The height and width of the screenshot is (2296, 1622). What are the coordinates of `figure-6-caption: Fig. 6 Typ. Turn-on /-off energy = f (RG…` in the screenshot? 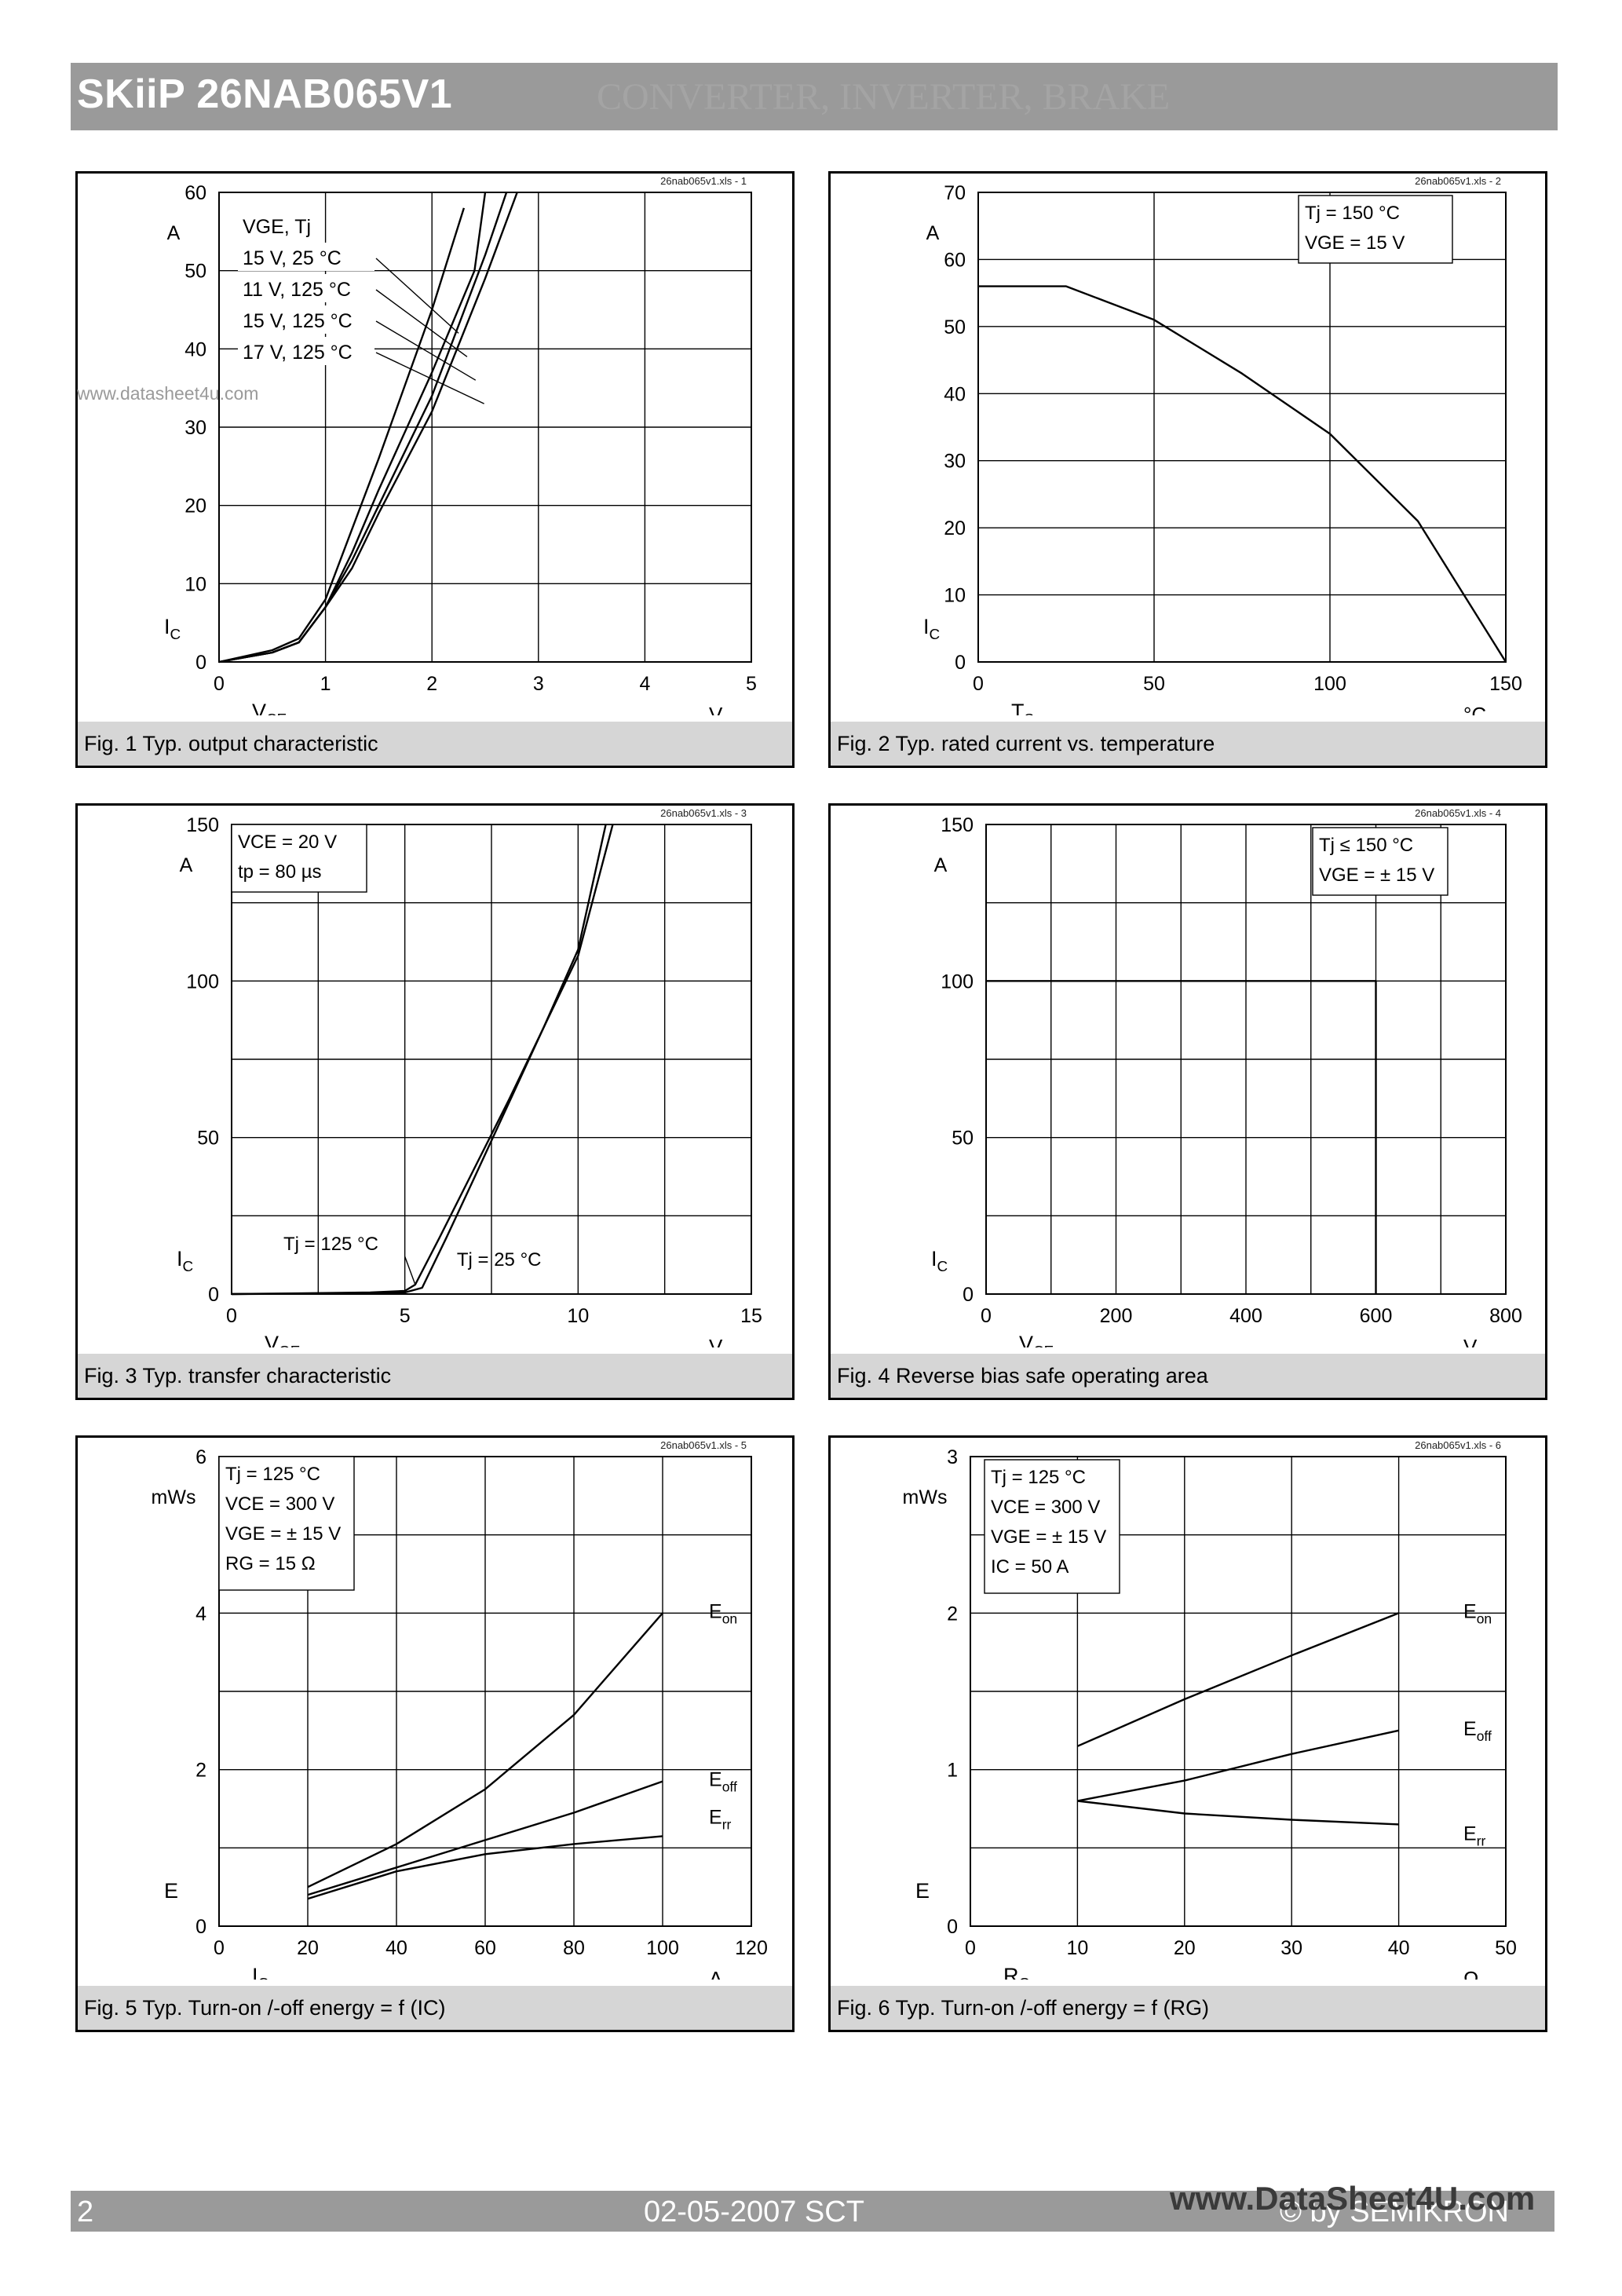 It's located at (1188, 2008).